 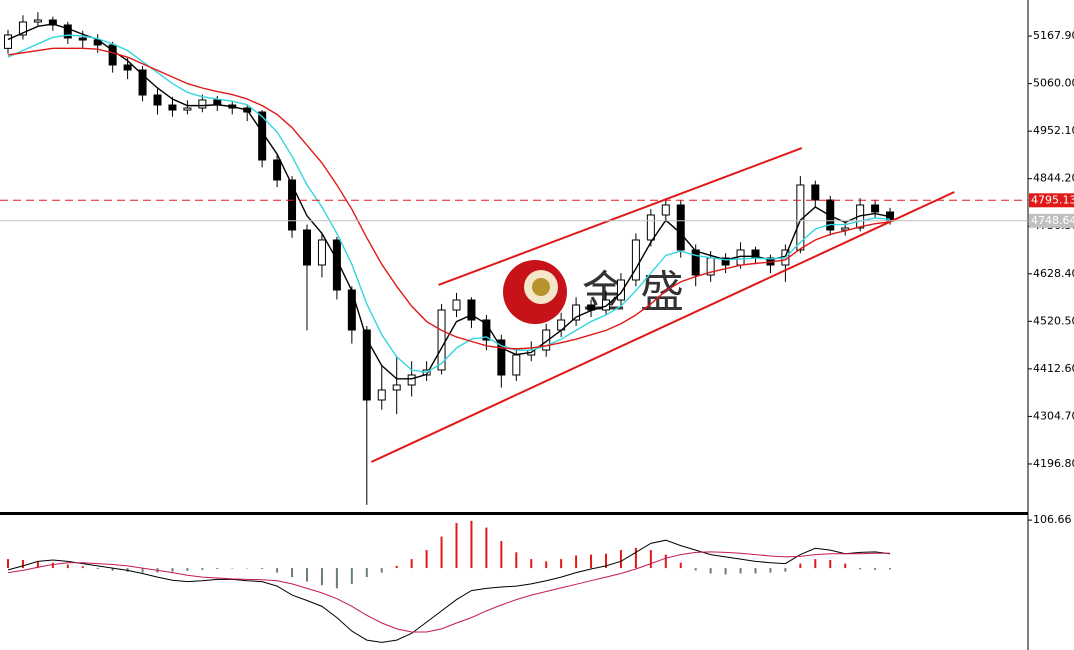 What do you see at coordinates (1053, 463) in the screenshot?
I see `y-tick-label: 4196.80` at bounding box center [1053, 463].